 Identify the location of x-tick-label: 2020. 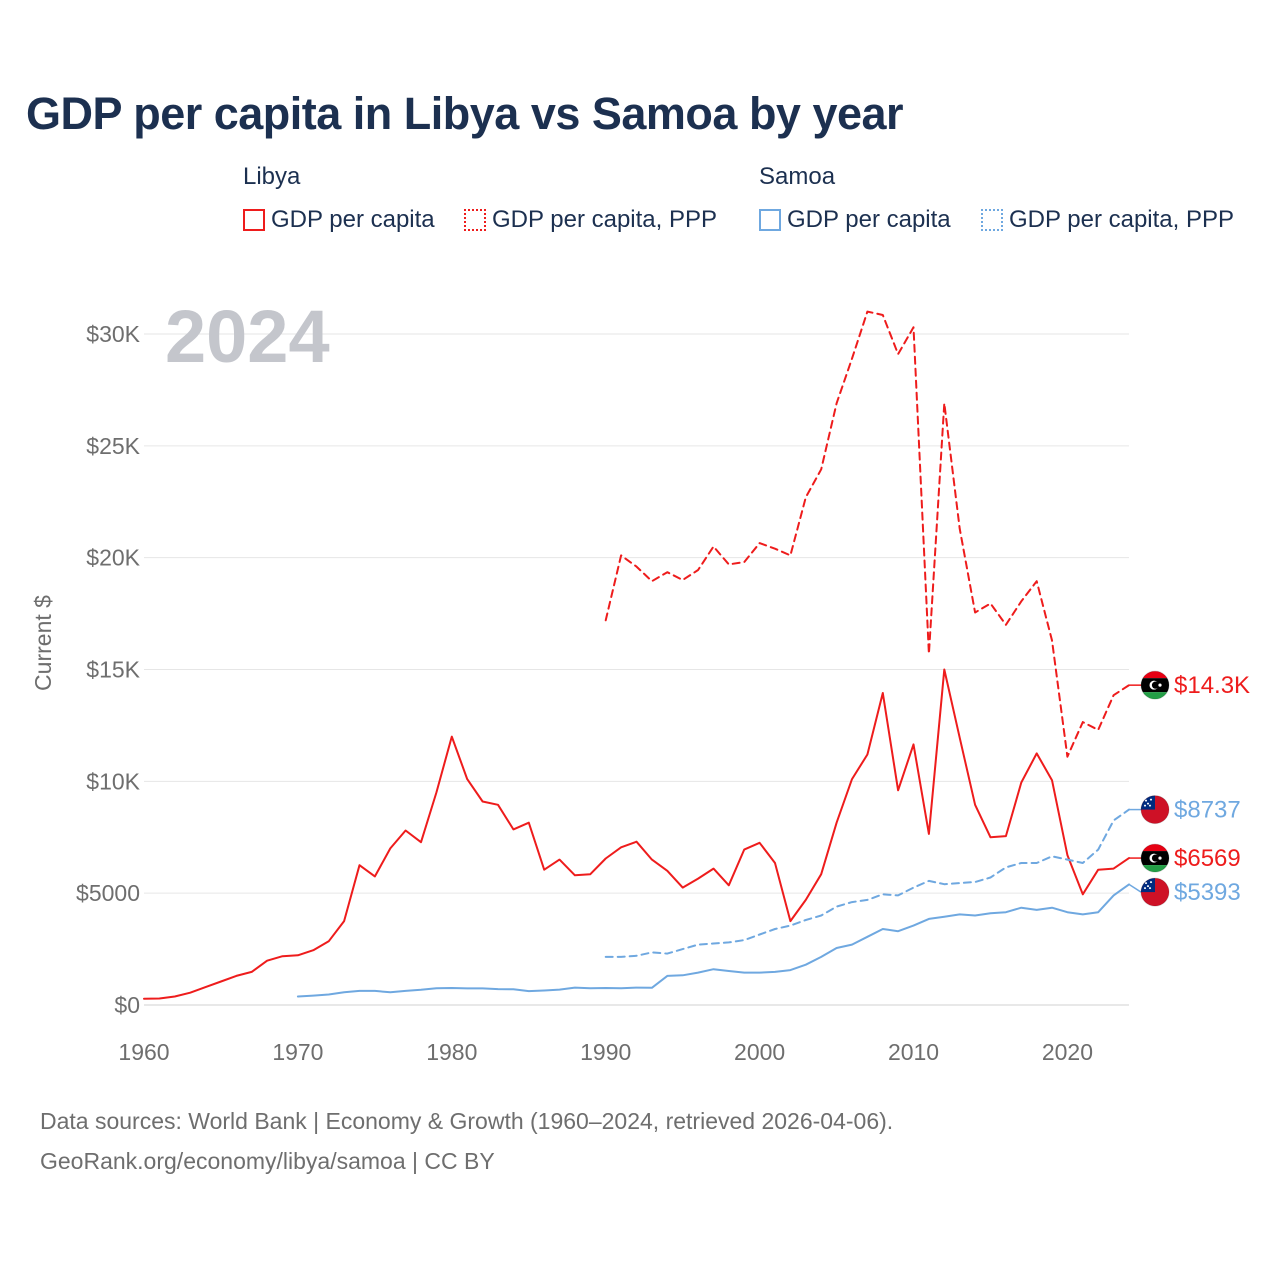
(1067, 1052).